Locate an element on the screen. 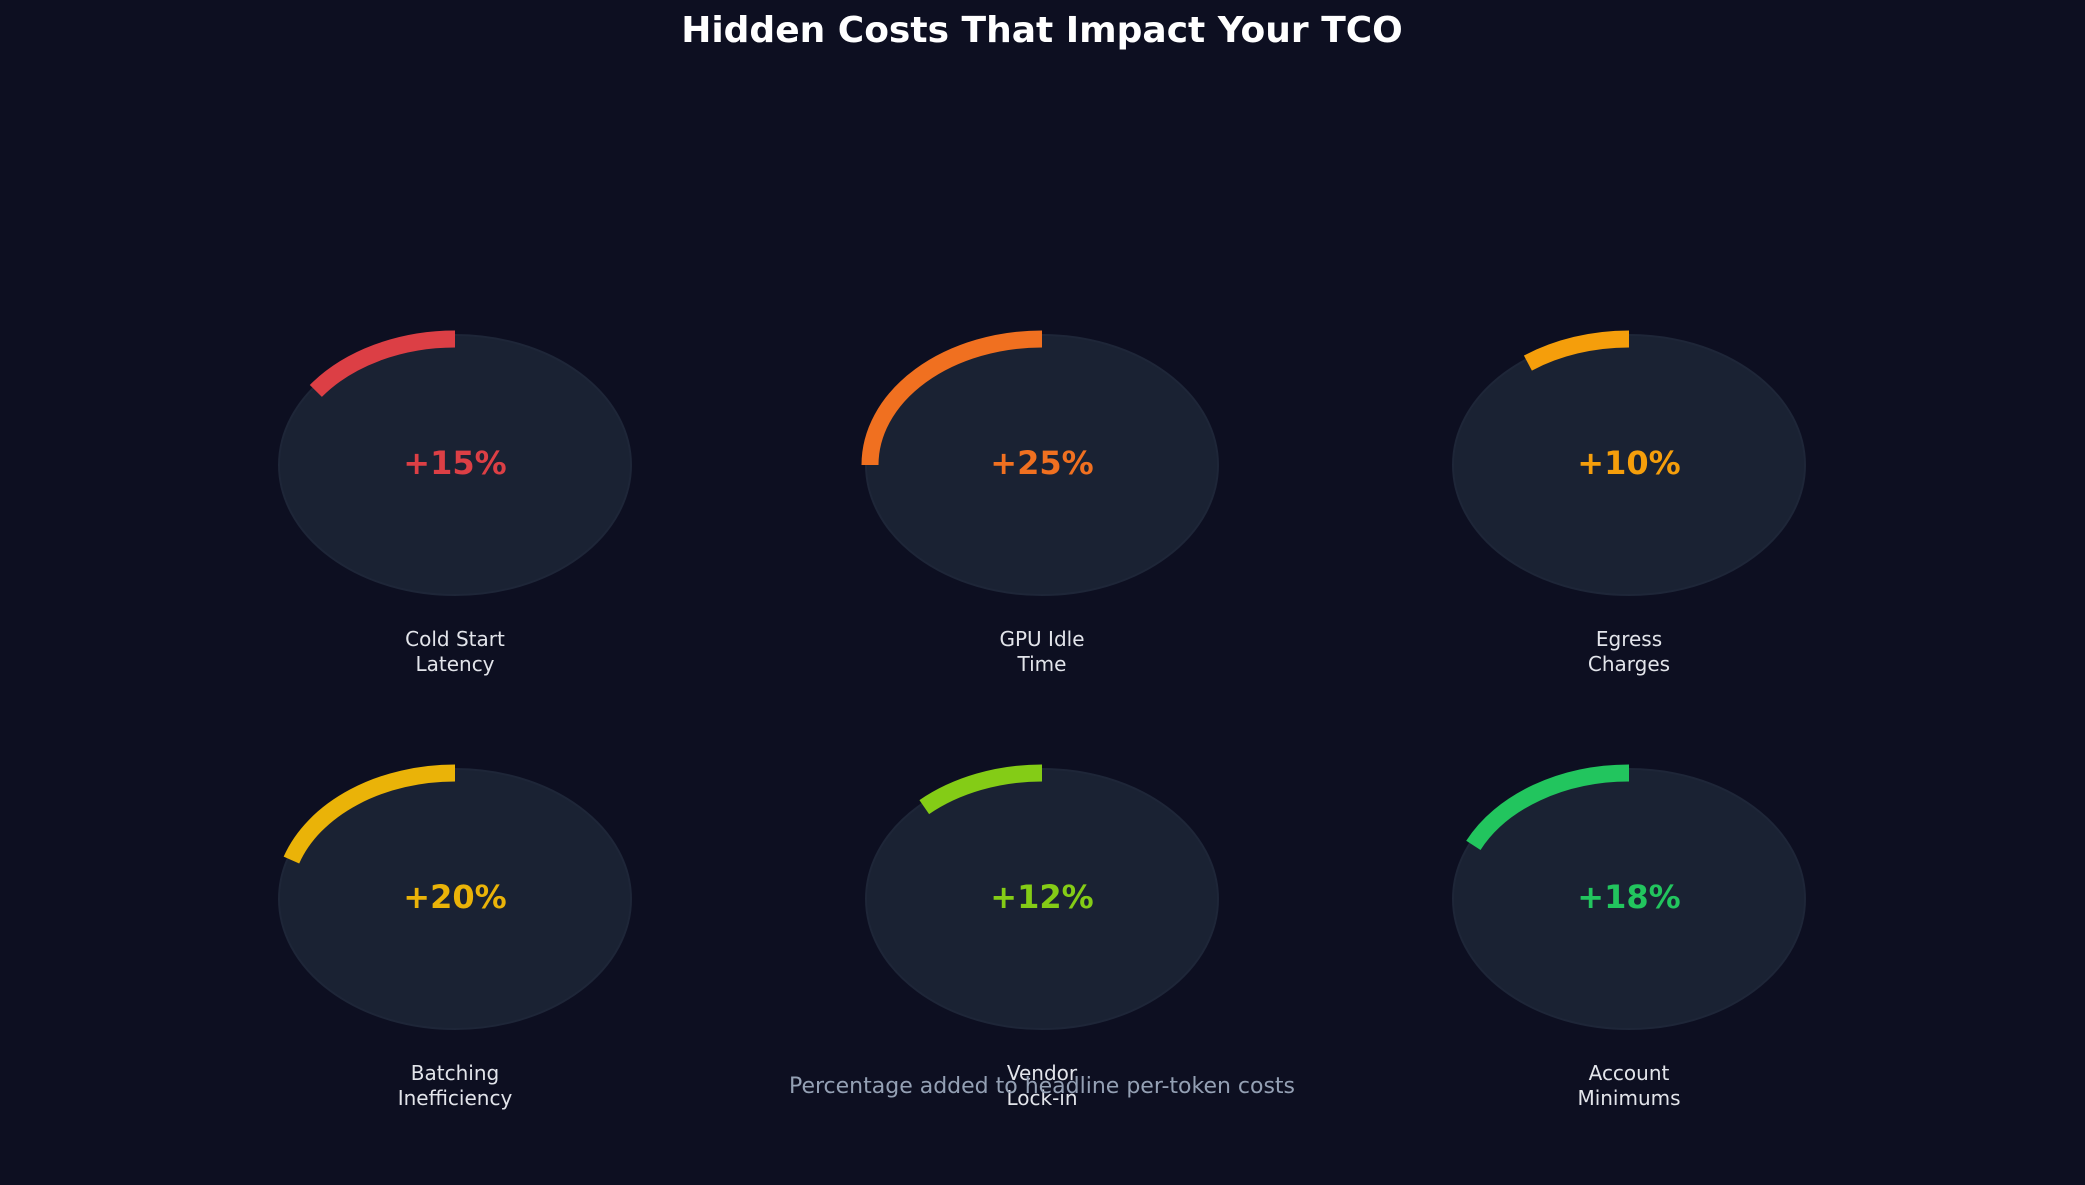 The image size is (2085, 1185). gauge-category-label-line: Batching is located at coordinates (455, 1073).